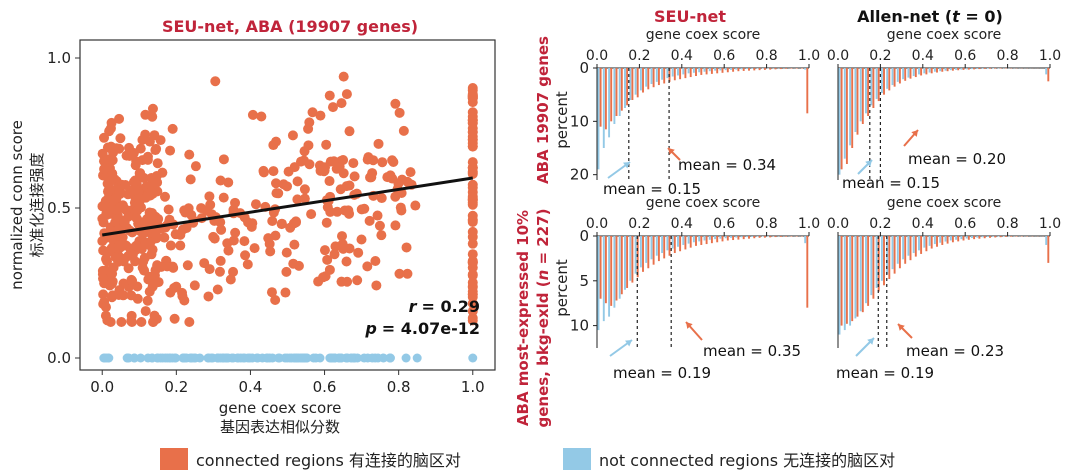  What do you see at coordinates (280, 427) in the screenshot?
I see `scatter-x-label-cn: 基因表达相似分数` at bounding box center [280, 427].